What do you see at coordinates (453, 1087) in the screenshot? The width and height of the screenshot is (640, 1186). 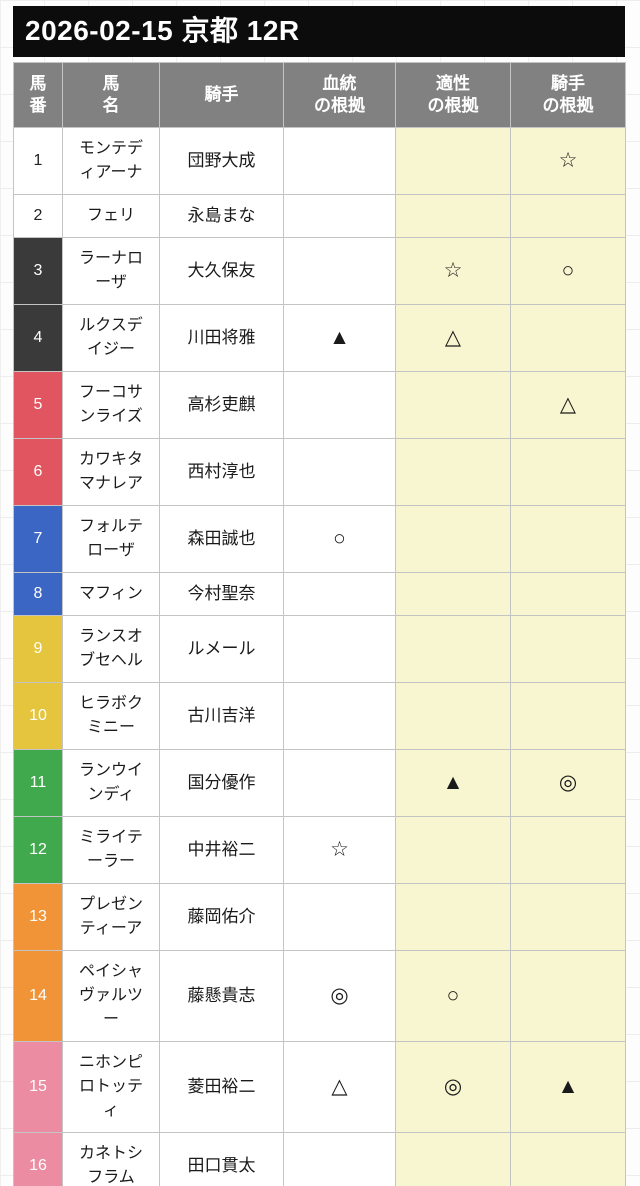 I see `aptitude-mark-cell: ◎` at bounding box center [453, 1087].